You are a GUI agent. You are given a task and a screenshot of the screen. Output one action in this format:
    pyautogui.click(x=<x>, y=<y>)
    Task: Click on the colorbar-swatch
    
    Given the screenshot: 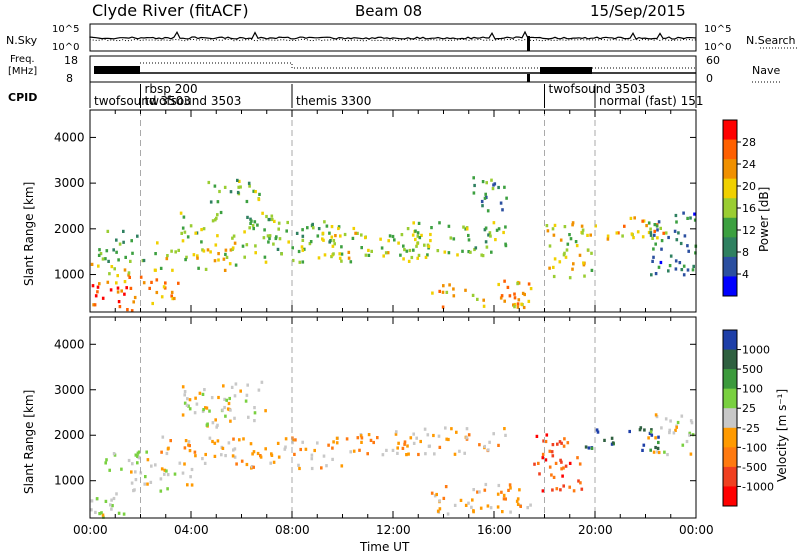 What is the action you would take?
    pyautogui.click(x=730, y=379)
    